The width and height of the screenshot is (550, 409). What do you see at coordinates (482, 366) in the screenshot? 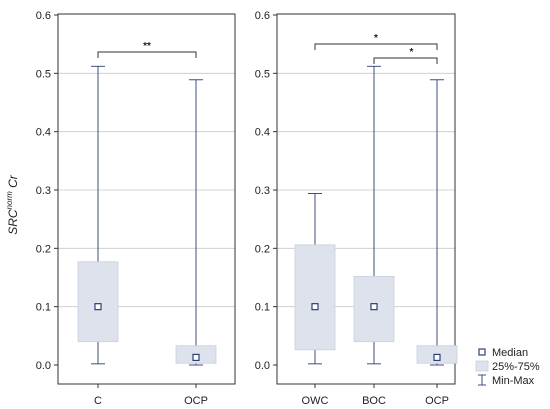
I see `legend-box-swatch` at bounding box center [482, 366].